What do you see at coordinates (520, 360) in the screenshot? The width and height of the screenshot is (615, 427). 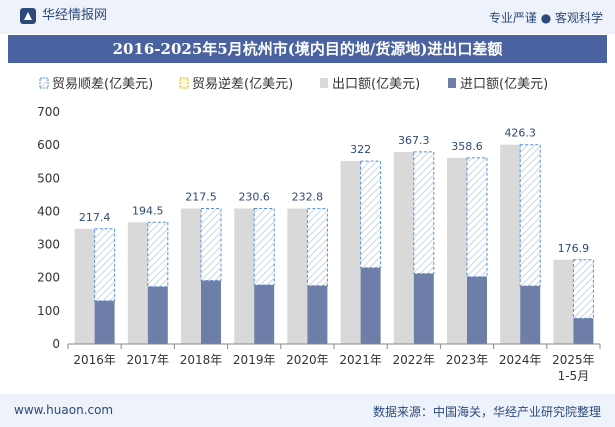 I see `x-tick-label: 2024年` at bounding box center [520, 360].